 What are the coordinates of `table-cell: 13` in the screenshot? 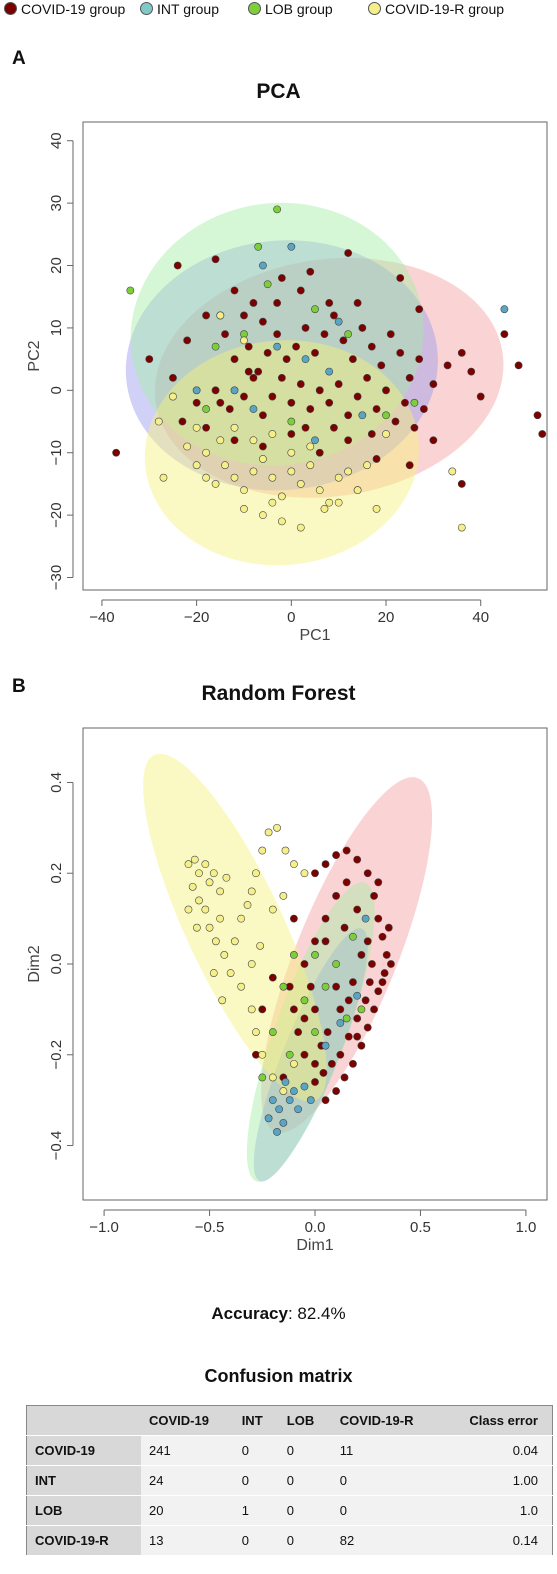 It's located at (187, 1540).